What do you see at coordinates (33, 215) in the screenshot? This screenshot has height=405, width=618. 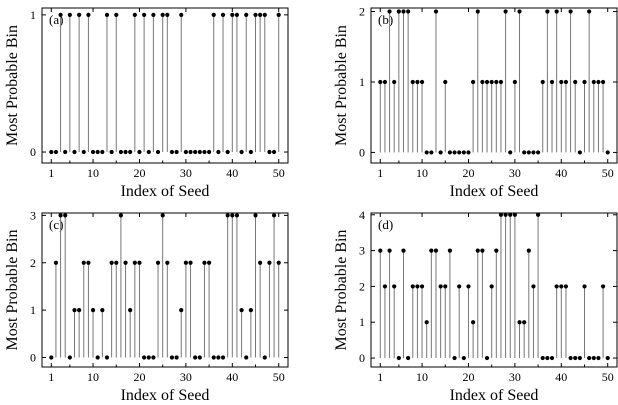 I see `y-tick-label: 3` at bounding box center [33, 215].